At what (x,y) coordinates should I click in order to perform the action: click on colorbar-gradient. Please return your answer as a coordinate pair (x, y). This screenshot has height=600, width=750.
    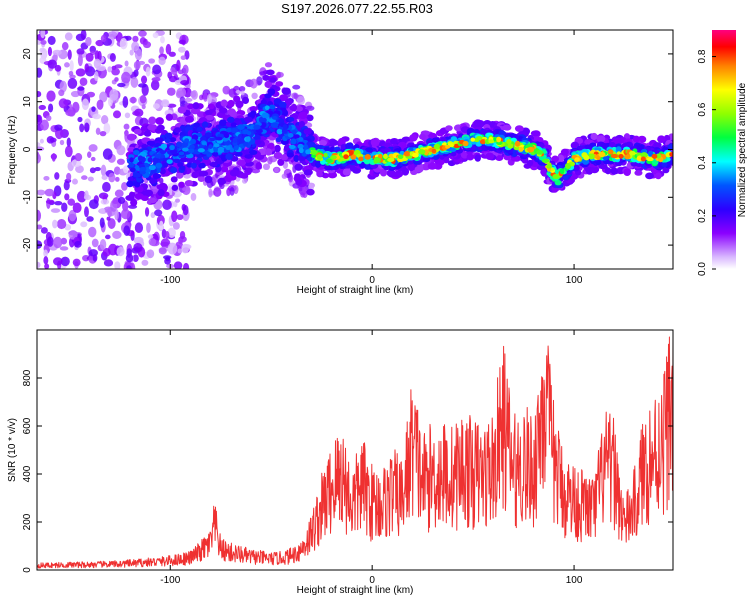
    Looking at the image, I should click on (724, 149).